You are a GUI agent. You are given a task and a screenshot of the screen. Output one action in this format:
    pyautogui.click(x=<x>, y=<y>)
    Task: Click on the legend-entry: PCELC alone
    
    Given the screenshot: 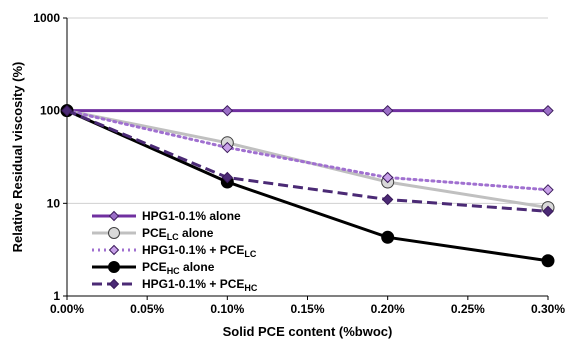 What is the action you would take?
    pyautogui.click(x=153, y=234)
    